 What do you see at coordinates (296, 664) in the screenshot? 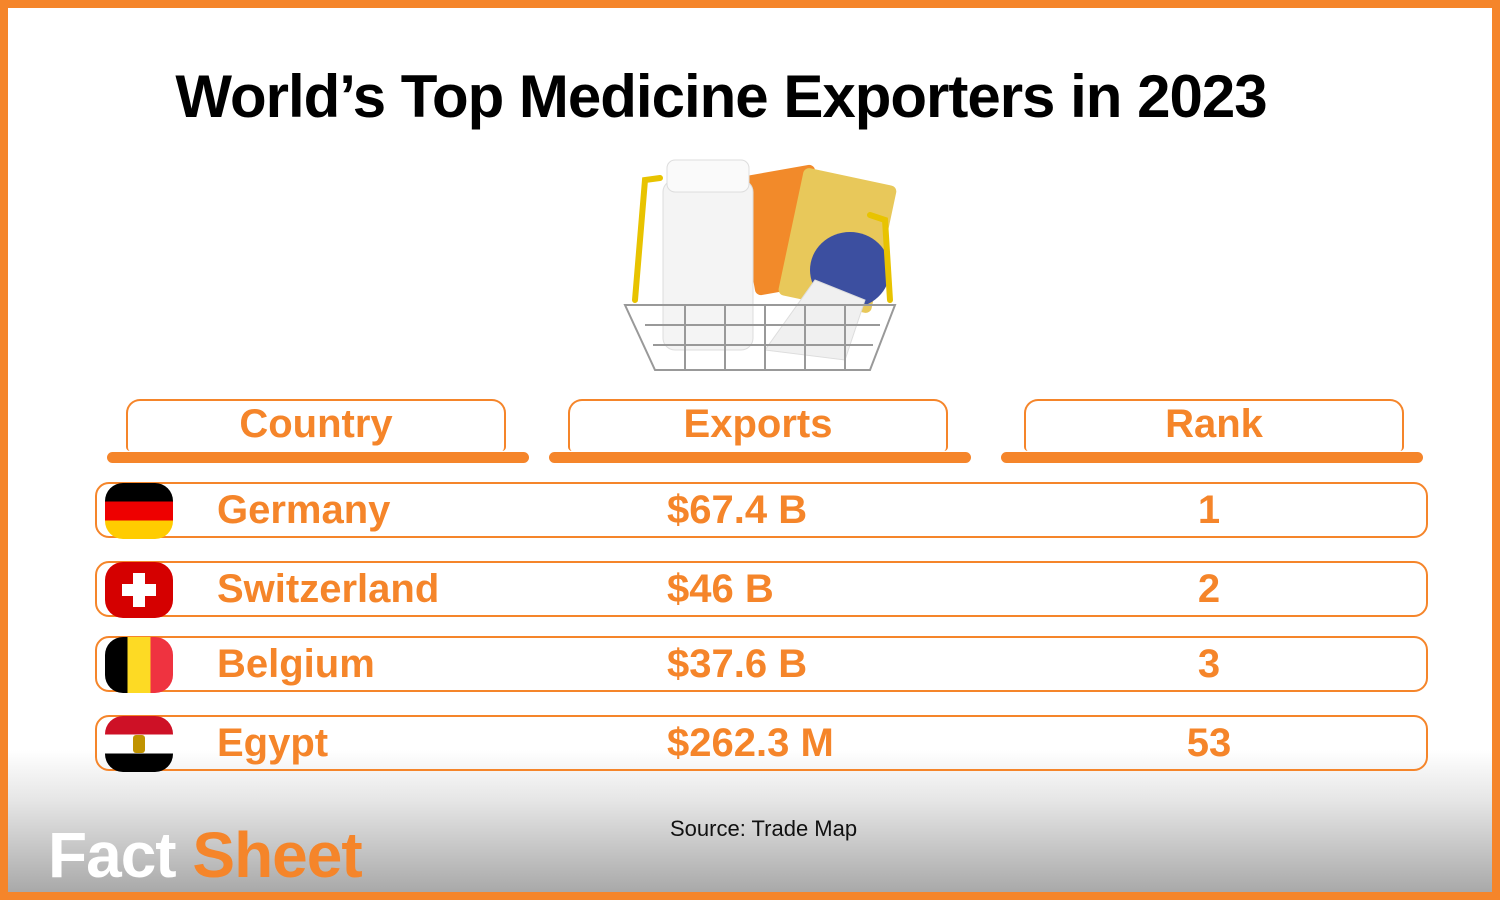
I see `country-cell: Belgium` at bounding box center [296, 664].